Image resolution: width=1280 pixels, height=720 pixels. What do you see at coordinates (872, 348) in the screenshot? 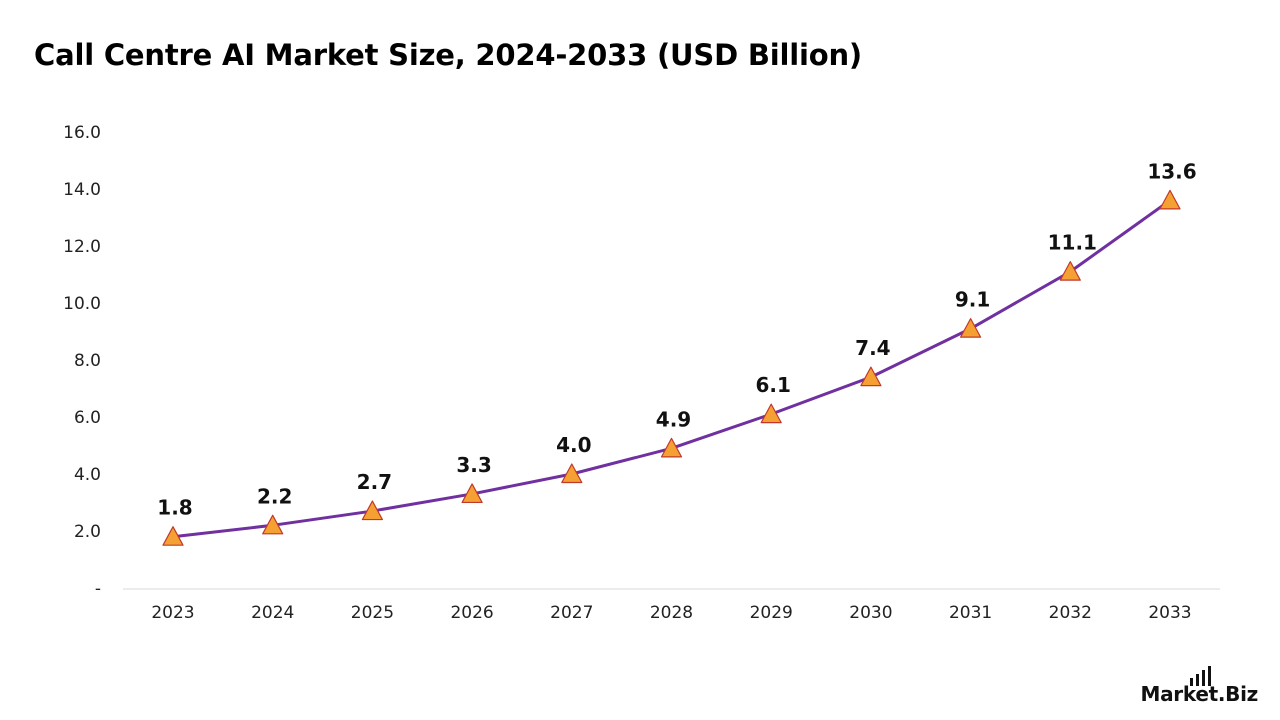
I see `data-label: 7.4` at bounding box center [872, 348].